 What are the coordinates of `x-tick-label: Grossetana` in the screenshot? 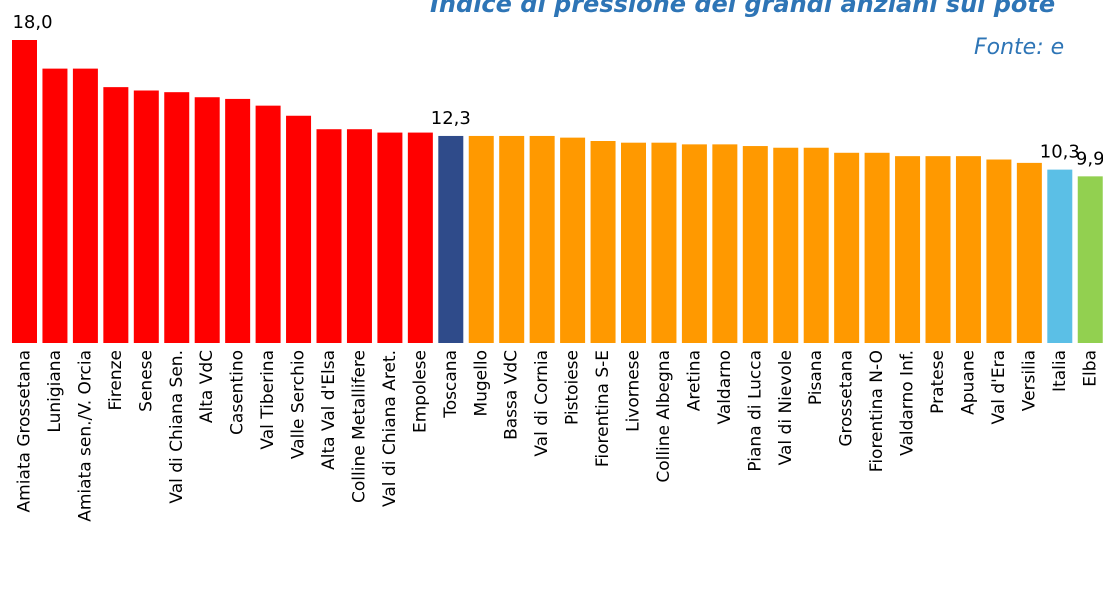 It's located at (847, 398).